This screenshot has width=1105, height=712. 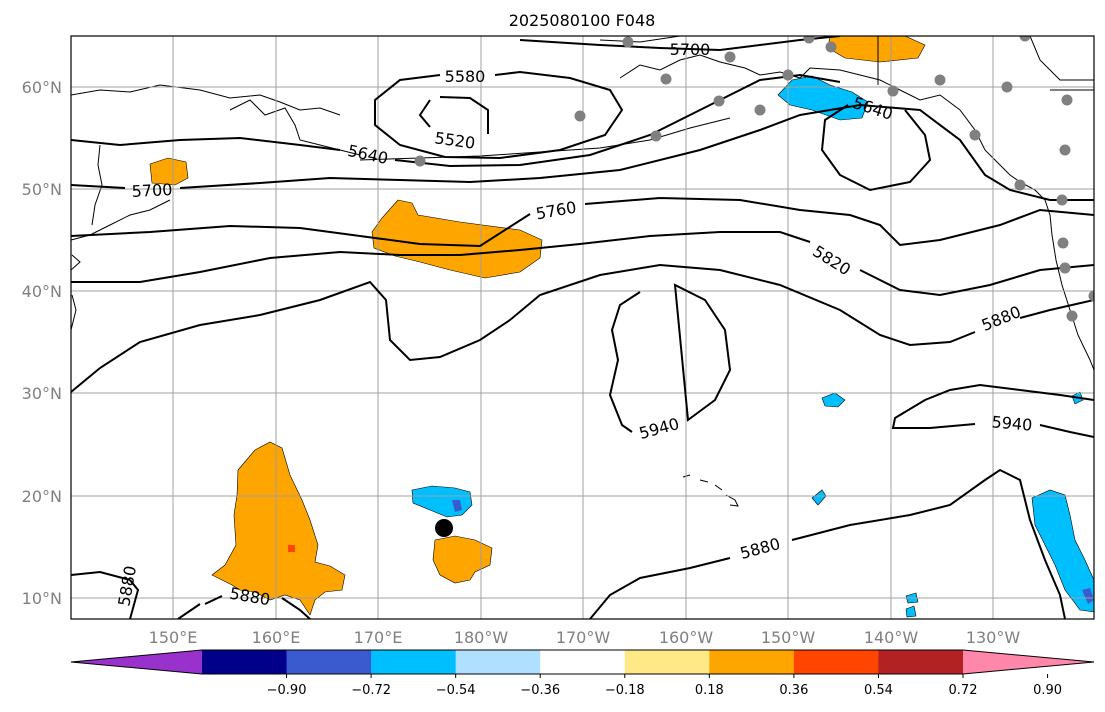 What do you see at coordinates (276, 637) in the screenshot?
I see `lon-tick-label: 160°E` at bounding box center [276, 637].